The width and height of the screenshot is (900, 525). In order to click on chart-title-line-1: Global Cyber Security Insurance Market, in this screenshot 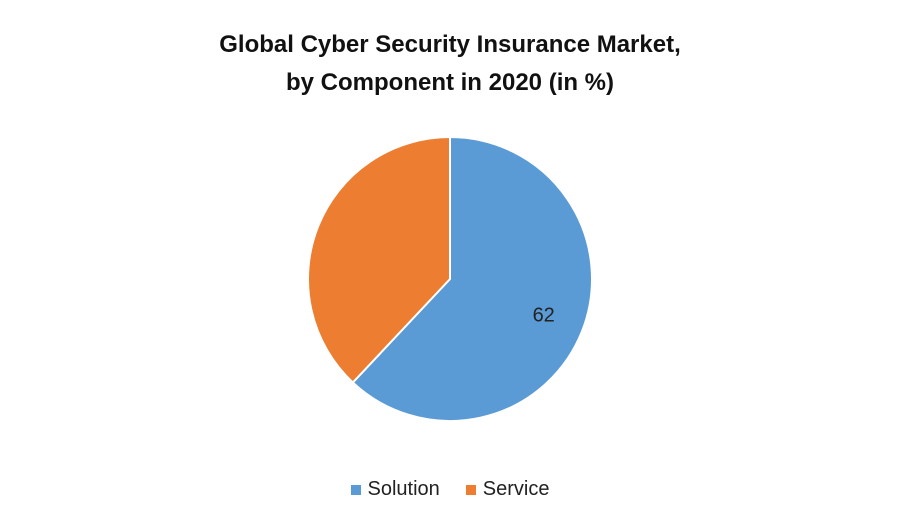, I will do `click(450, 44)`.